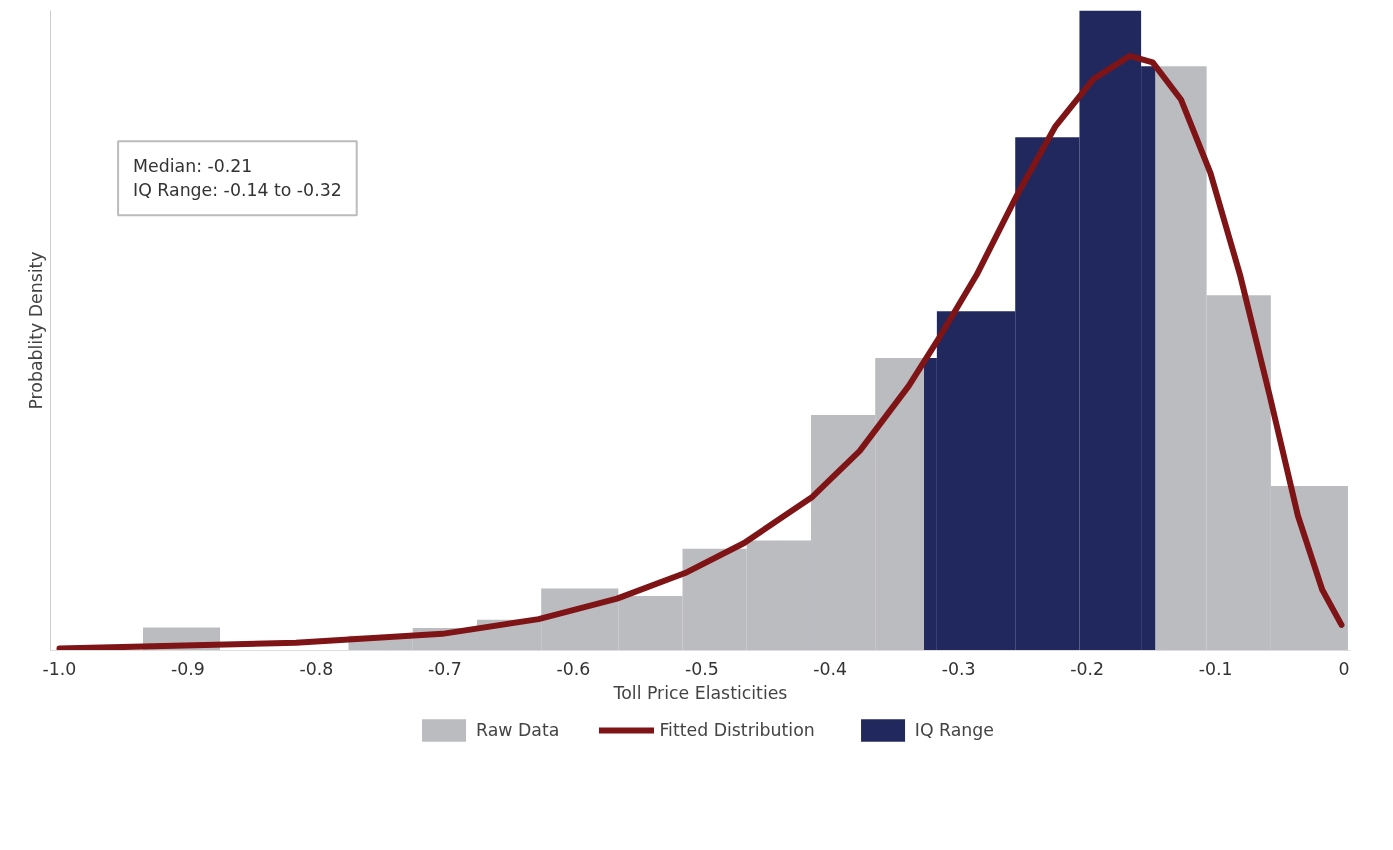 Image resolution: width=1393 pixels, height=850 pixels. I want to click on x-tick-label: -0.6, so click(573, 668).